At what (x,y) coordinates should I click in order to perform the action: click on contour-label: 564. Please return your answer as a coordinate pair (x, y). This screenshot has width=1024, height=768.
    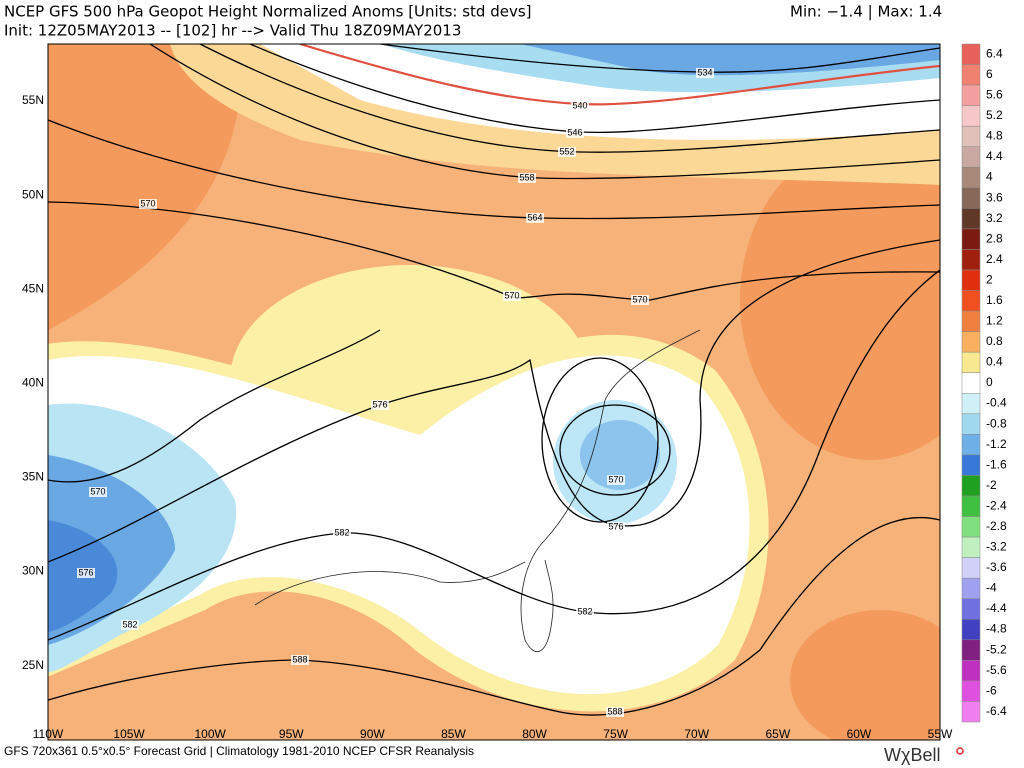
    Looking at the image, I should click on (534, 217).